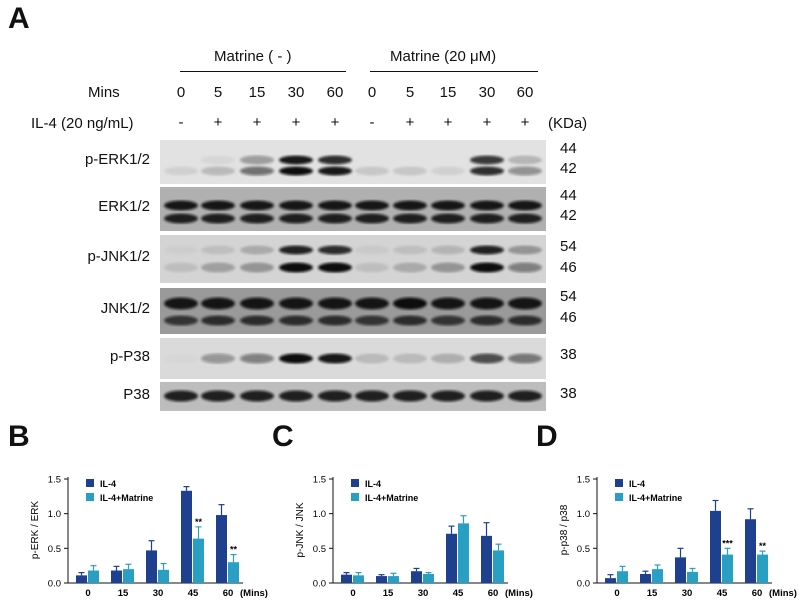  I want to click on kda-marker-0-0: 44, so click(568, 148).